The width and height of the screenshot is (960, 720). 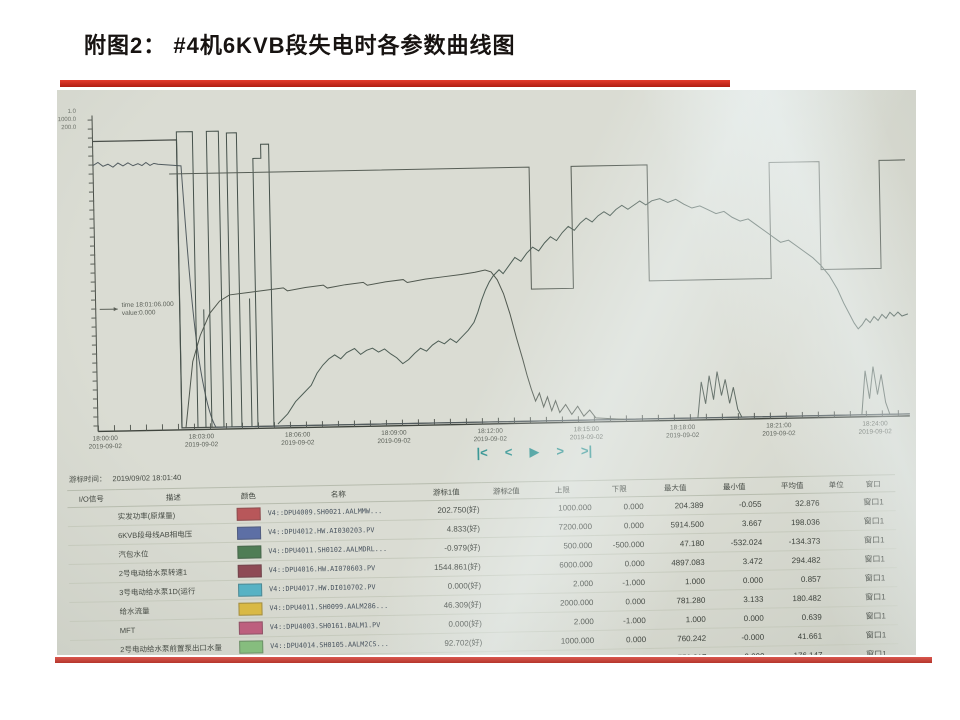 I want to click on min-value-cell: 3.667, so click(x=735, y=523).